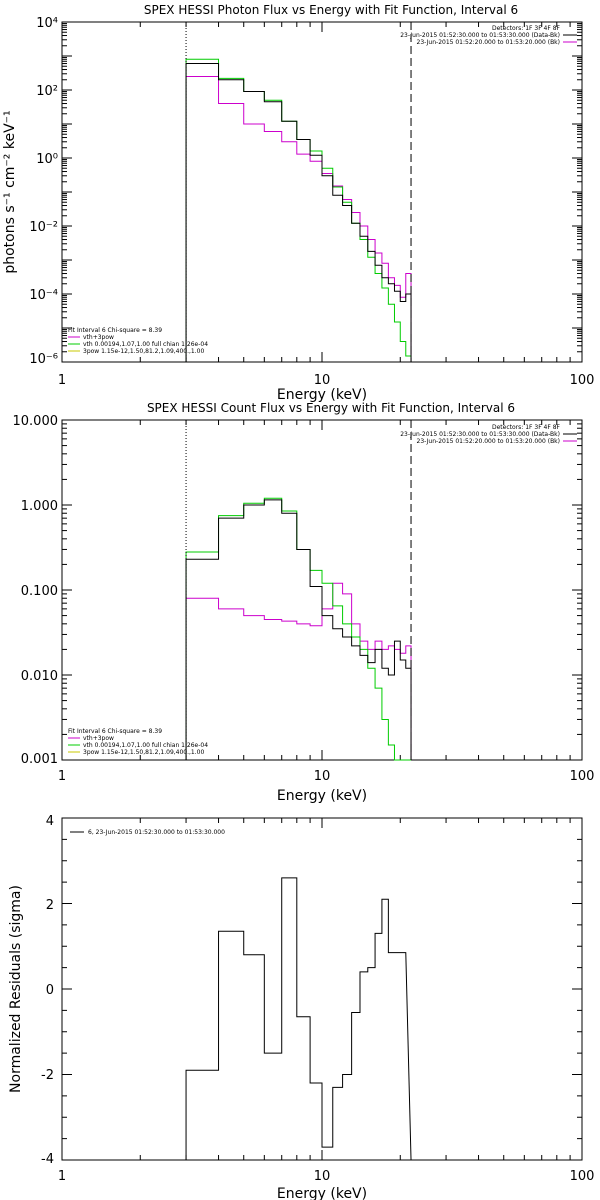  I want to click on count-flux-x-ticklabels: 1 10 100, so click(326, 776).